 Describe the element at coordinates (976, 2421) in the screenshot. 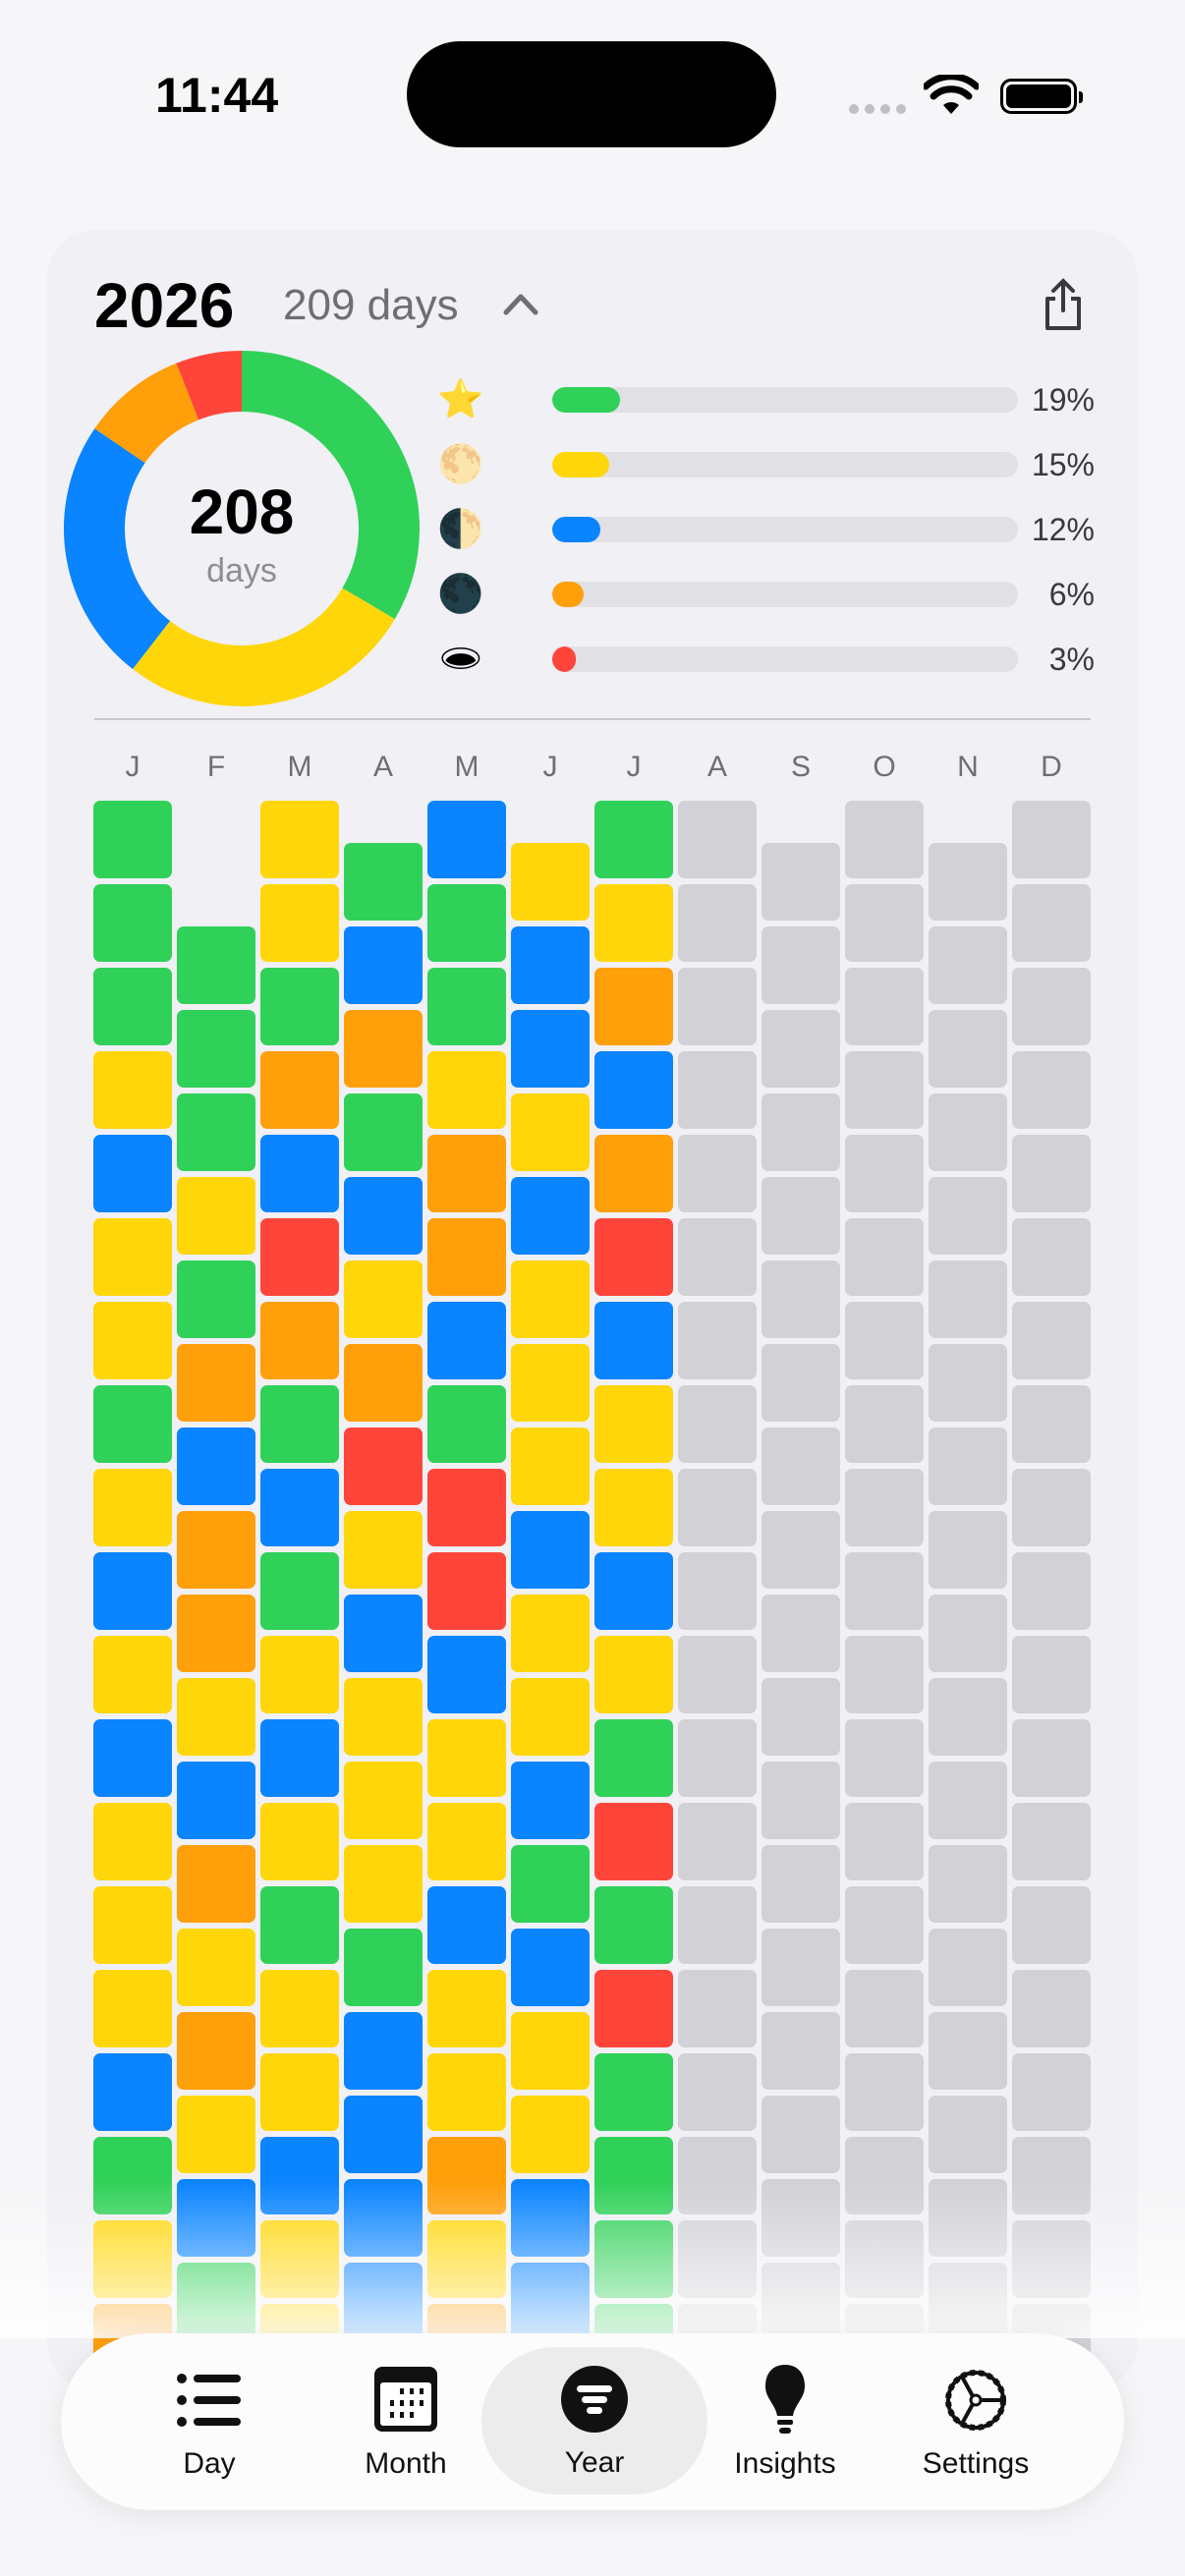

I see `tab-settings: Settings` at that location.